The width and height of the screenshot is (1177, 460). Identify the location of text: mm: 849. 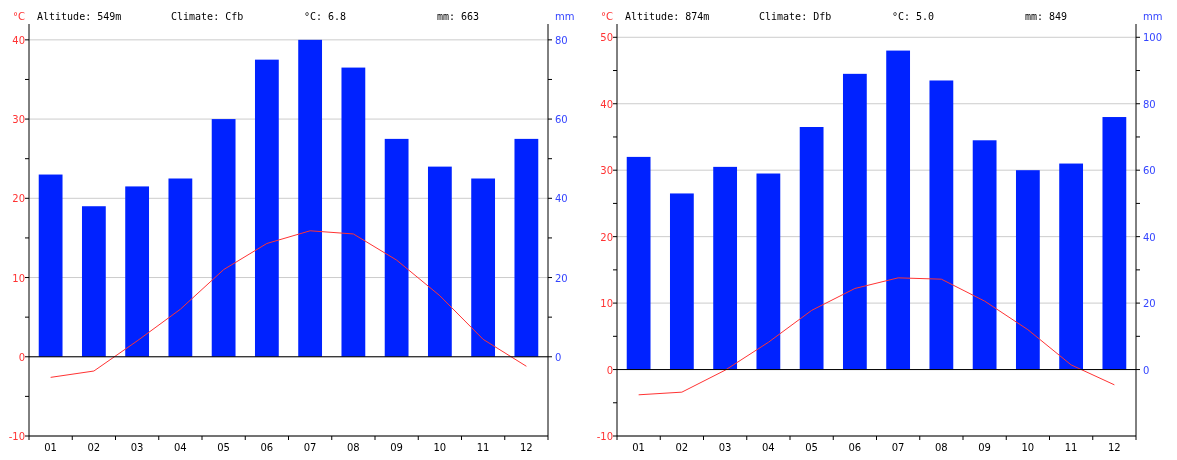
(1046, 16).